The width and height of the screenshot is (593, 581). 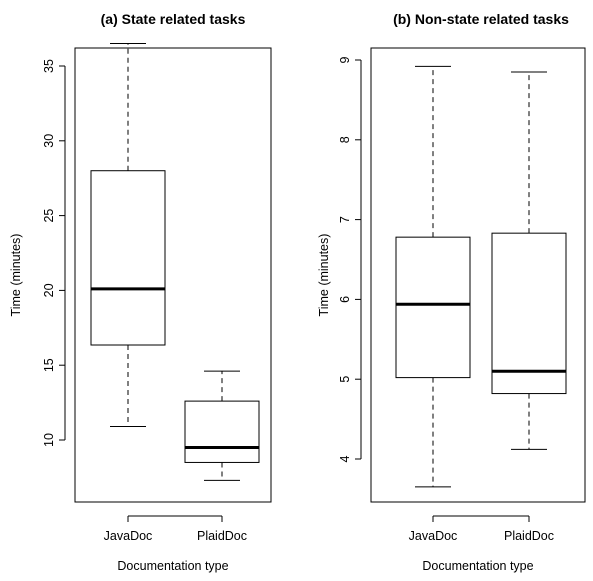 I want to click on panel-a-x-axis-label: Documentation type, so click(x=172, y=566).